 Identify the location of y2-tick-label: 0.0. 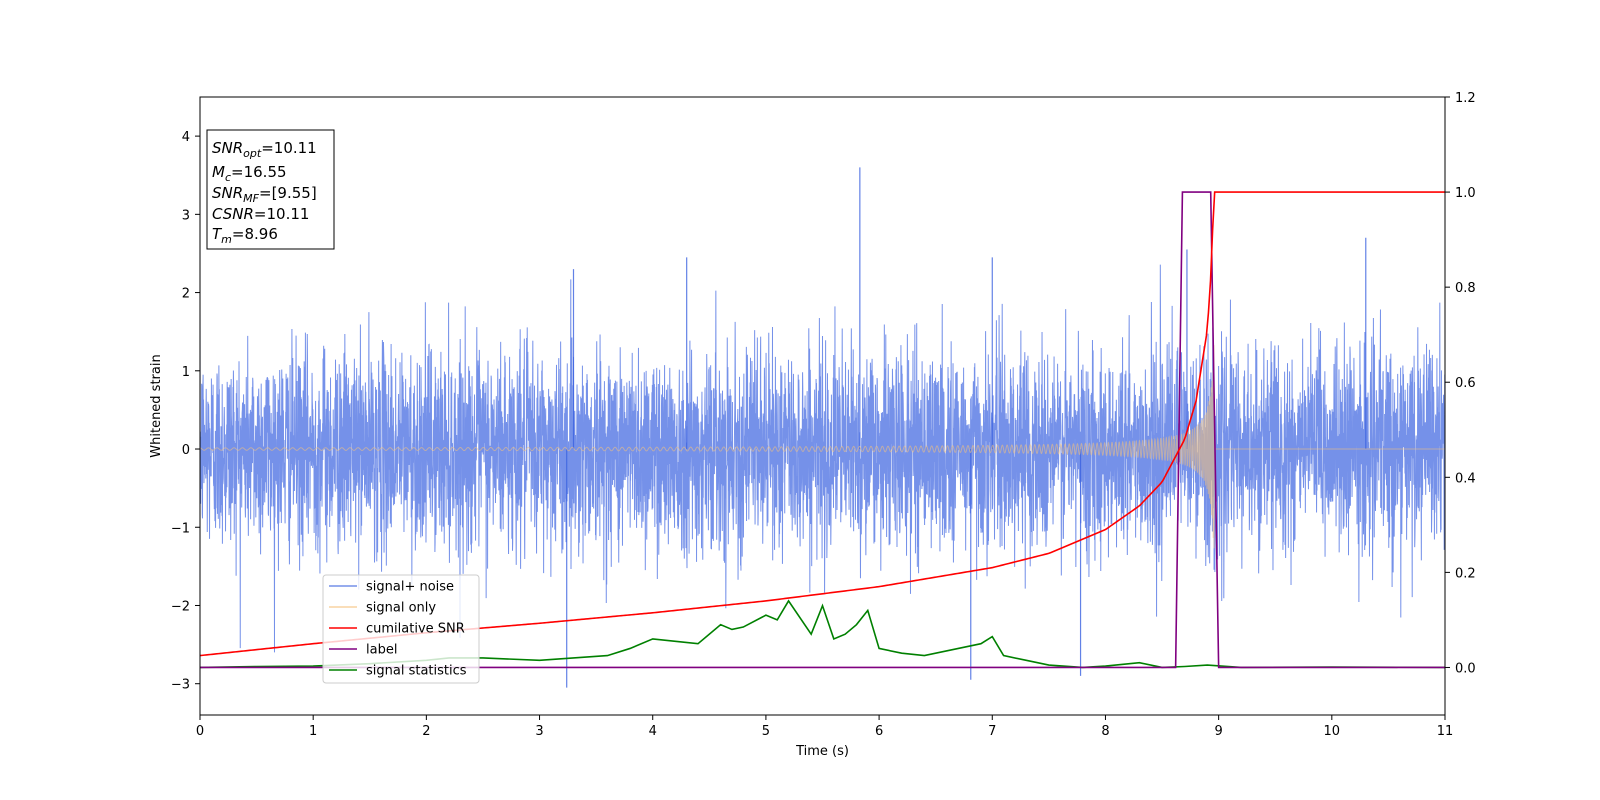
(1465, 668).